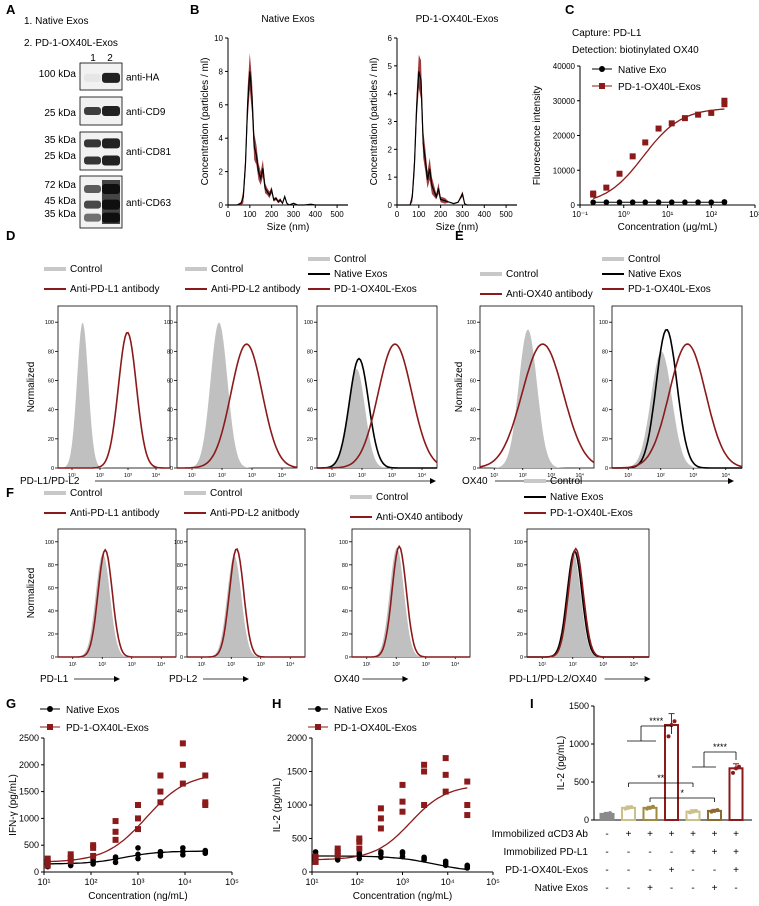  What do you see at coordinates (143, 78) in the screenshot?
I see `blot-antibody: anti-HA` at bounding box center [143, 78].